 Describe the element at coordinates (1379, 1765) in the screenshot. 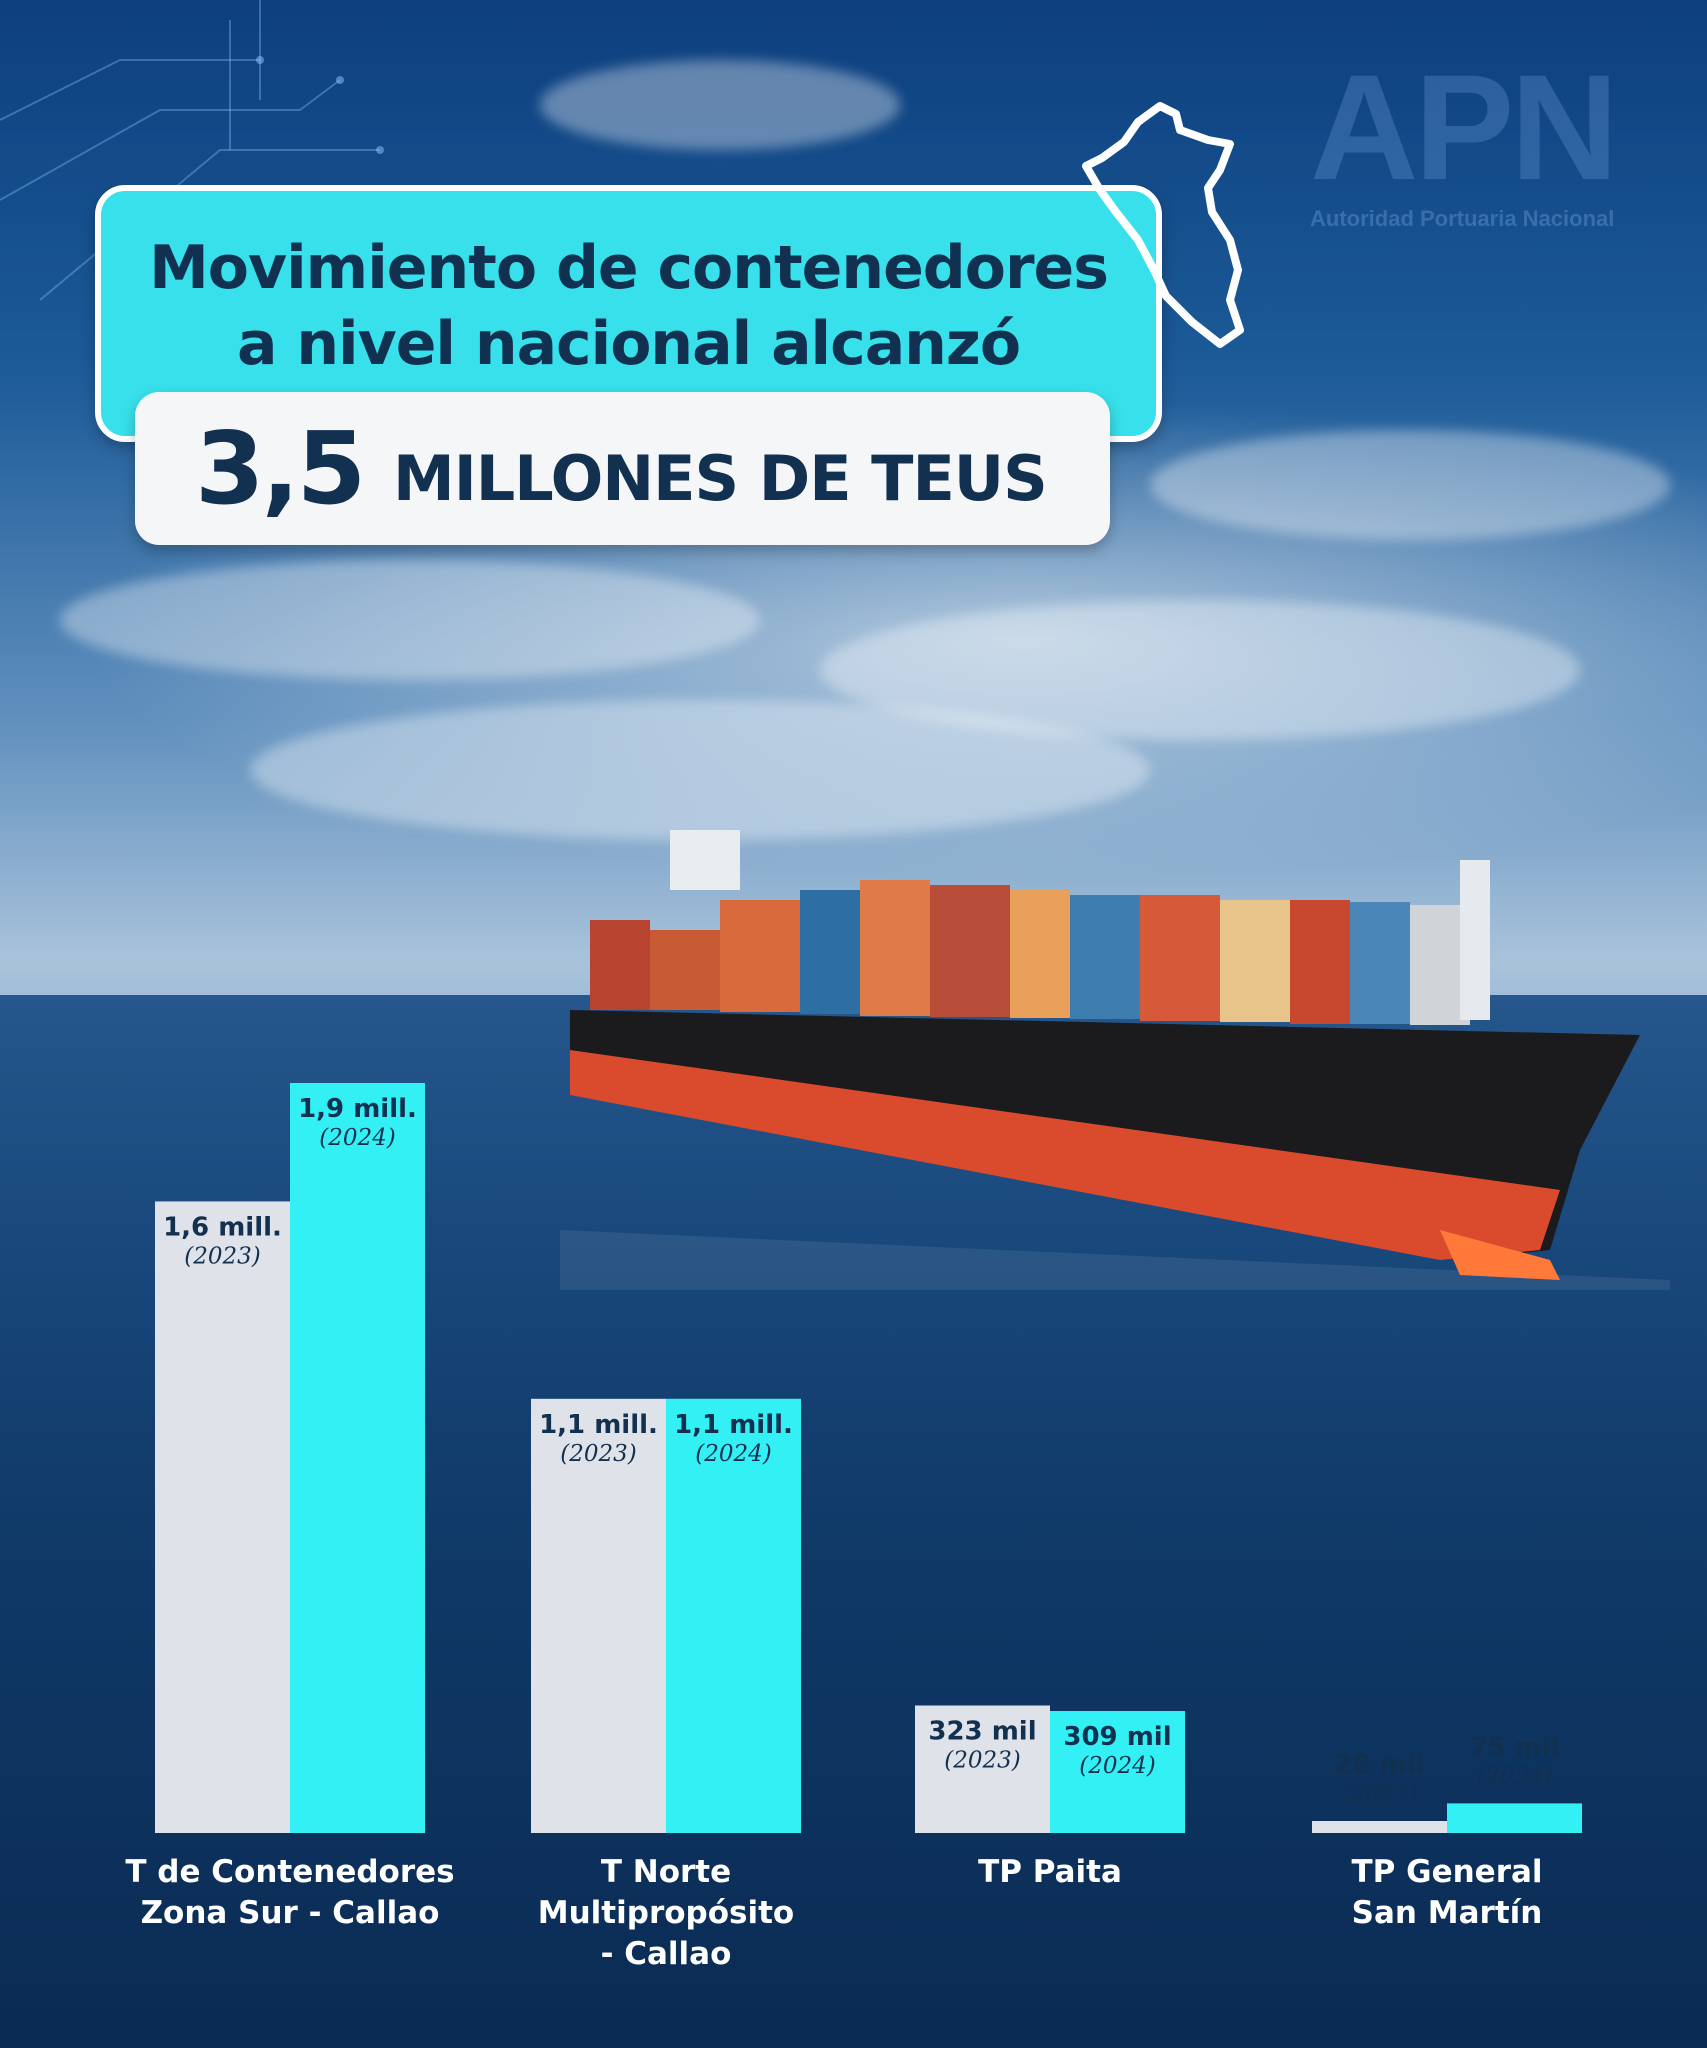

I see `bar-value-label: 28 mil` at that location.